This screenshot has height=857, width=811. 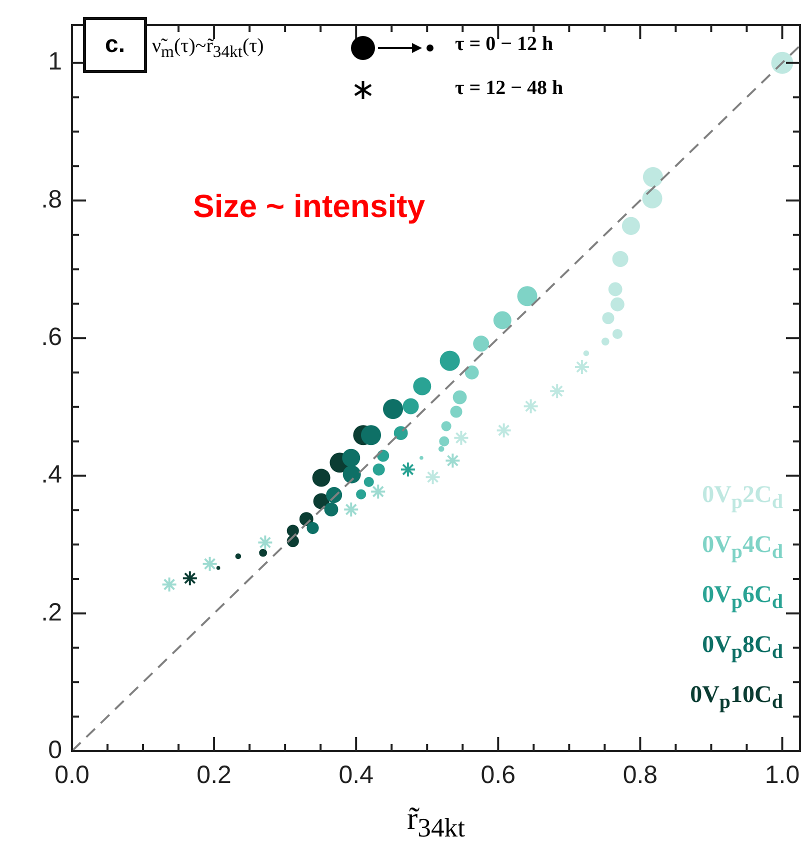 I want to click on text: 0V$_{p}$8C$_{d}$, so click(x=742, y=648).